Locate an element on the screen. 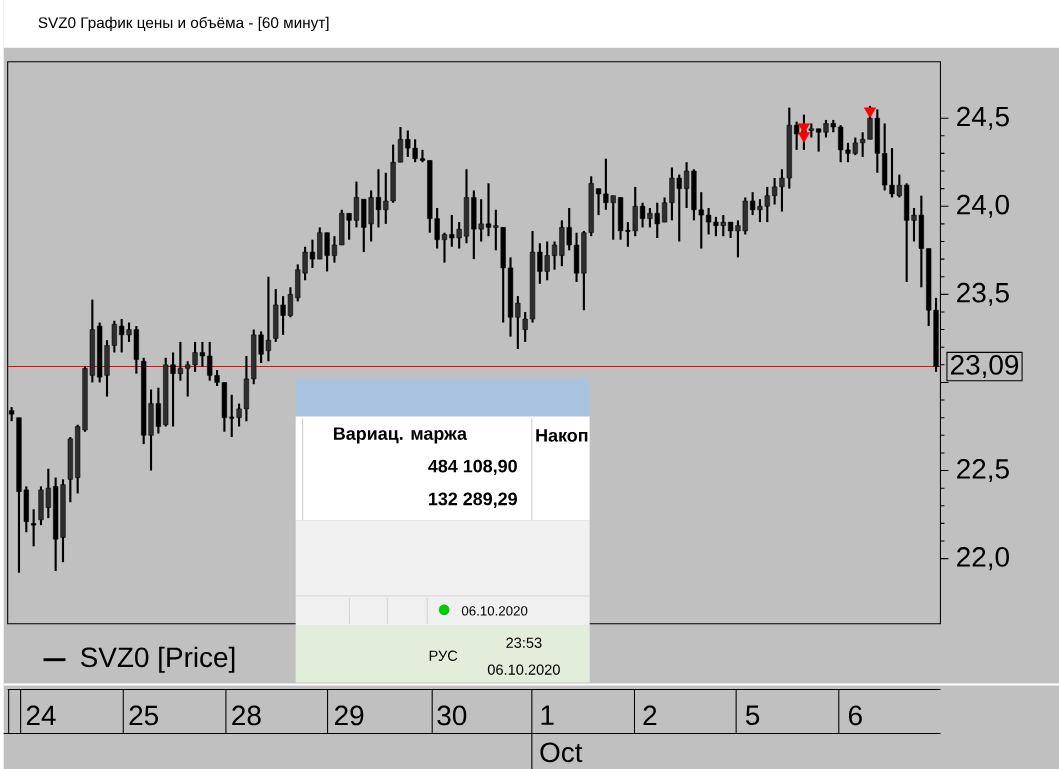  x-tick-label: 6 is located at coordinates (855, 715).